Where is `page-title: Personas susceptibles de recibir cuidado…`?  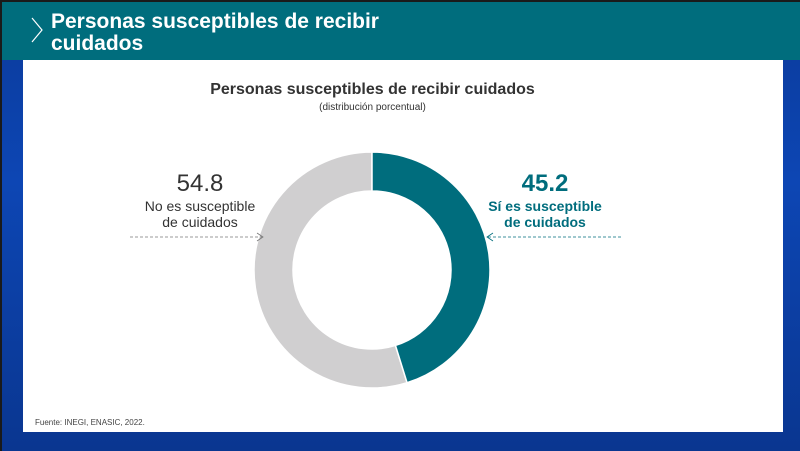
page-title: Personas susceptibles de recibir cuidado… is located at coordinates (215, 32).